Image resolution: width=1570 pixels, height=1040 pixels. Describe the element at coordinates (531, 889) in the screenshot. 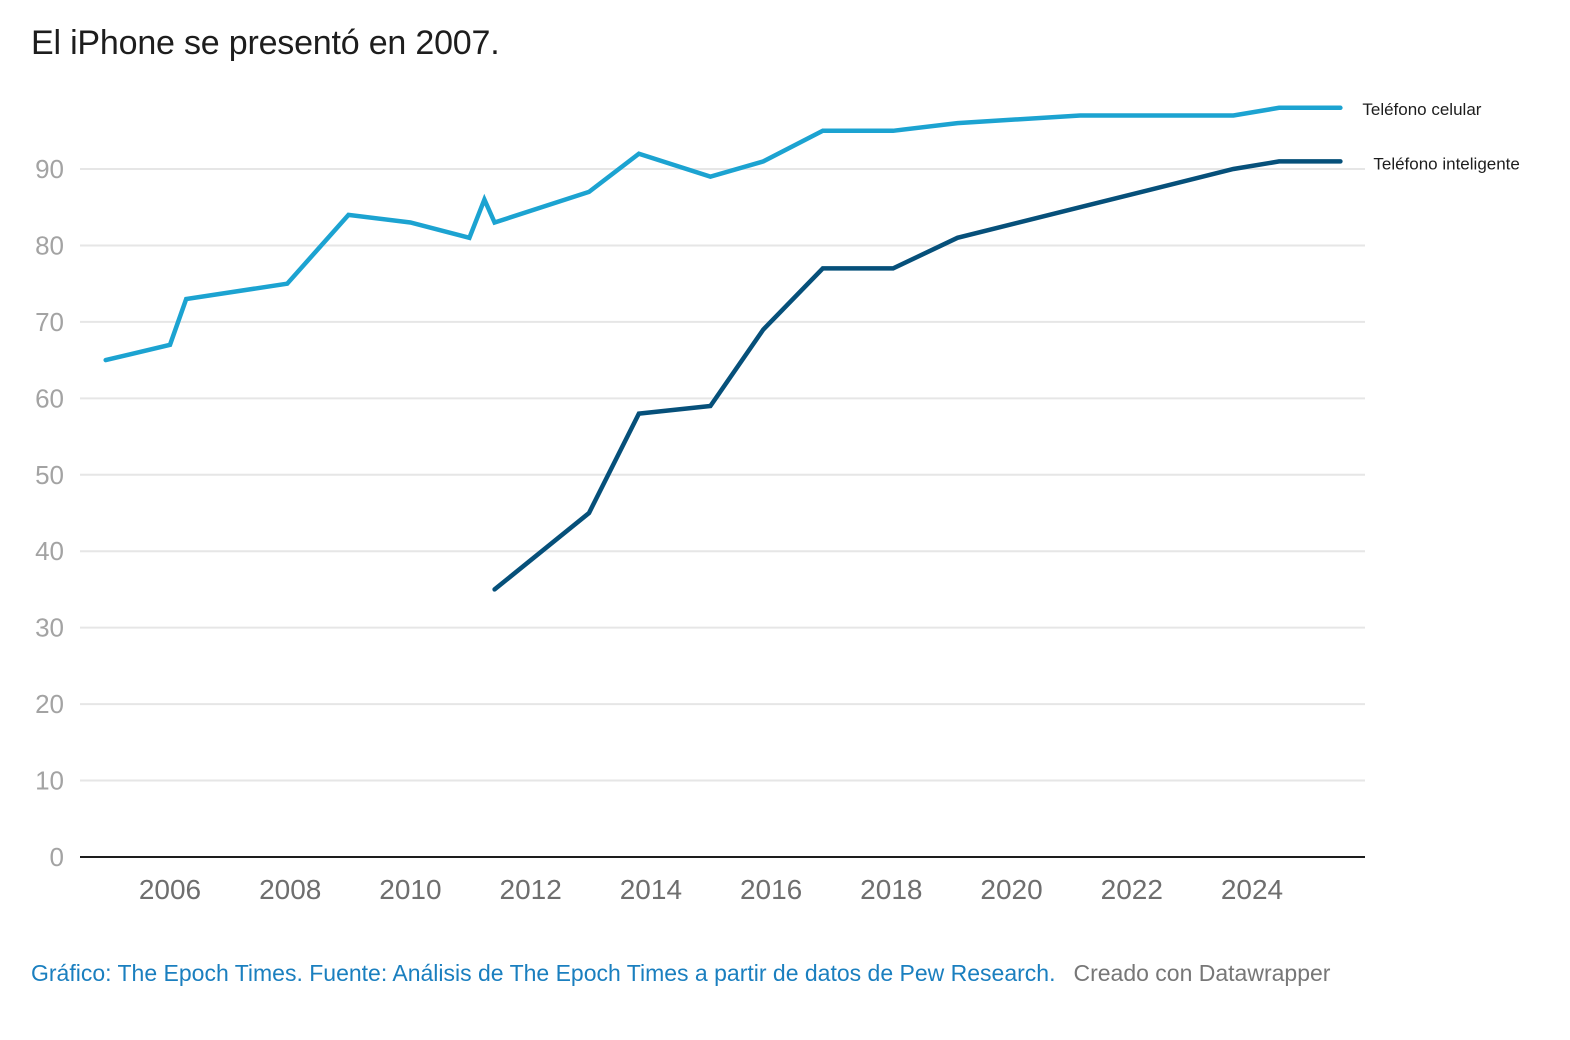

I see `x-tick-label: 2012` at that location.